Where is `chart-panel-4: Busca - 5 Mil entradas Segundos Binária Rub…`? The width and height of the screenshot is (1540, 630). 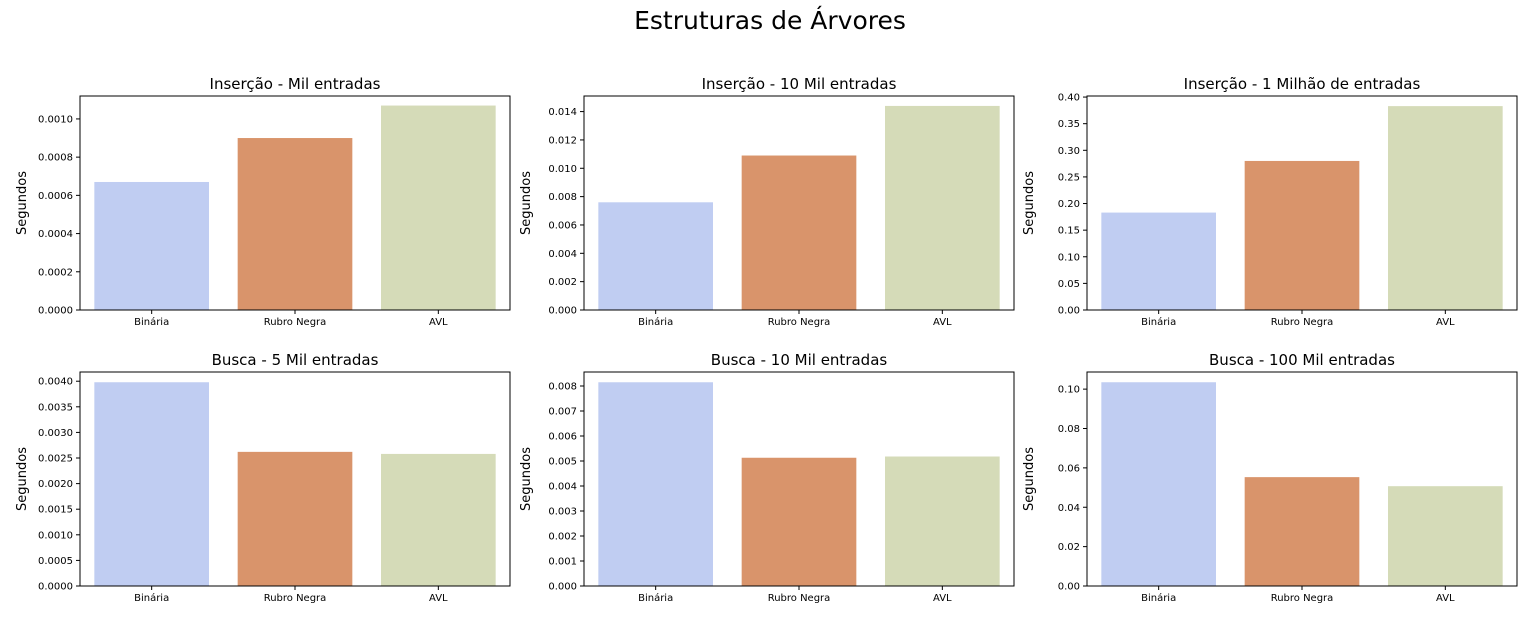
chart-panel-4: Busca - 5 Mil entradas Segundos Binária Rub… is located at coordinates (263, 477).